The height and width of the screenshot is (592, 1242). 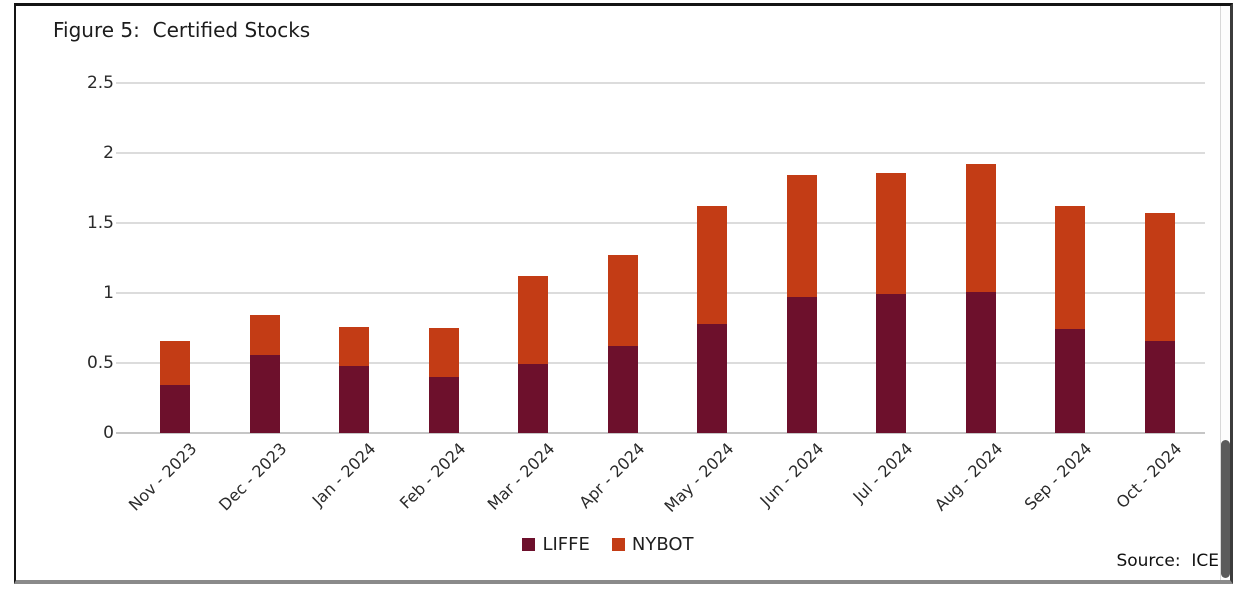 I want to click on y-tick-label-0: 0, so click(x=108, y=433).